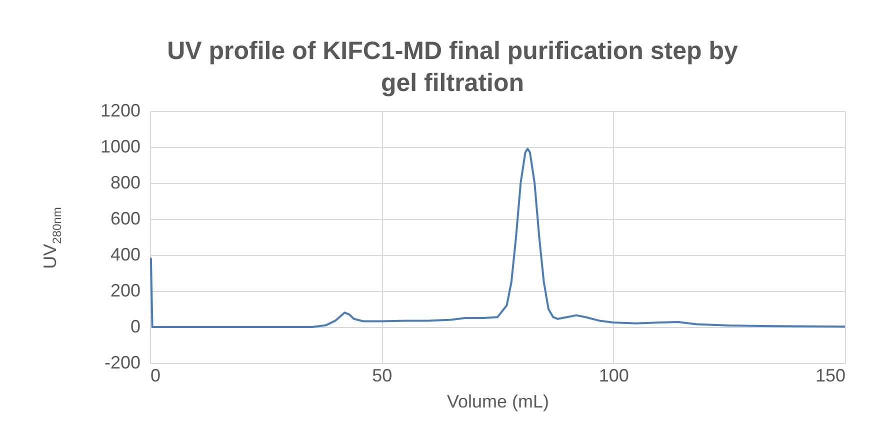 The width and height of the screenshot is (877, 423). Describe the element at coordinates (125, 182) in the screenshot. I see `y-tick-label: 800` at that location.